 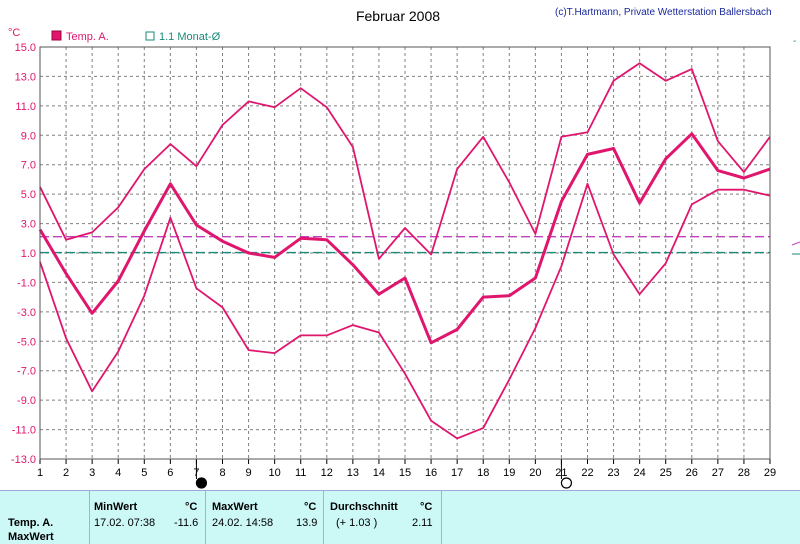 I want to click on x-tick-label: 5, so click(x=144, y=473).